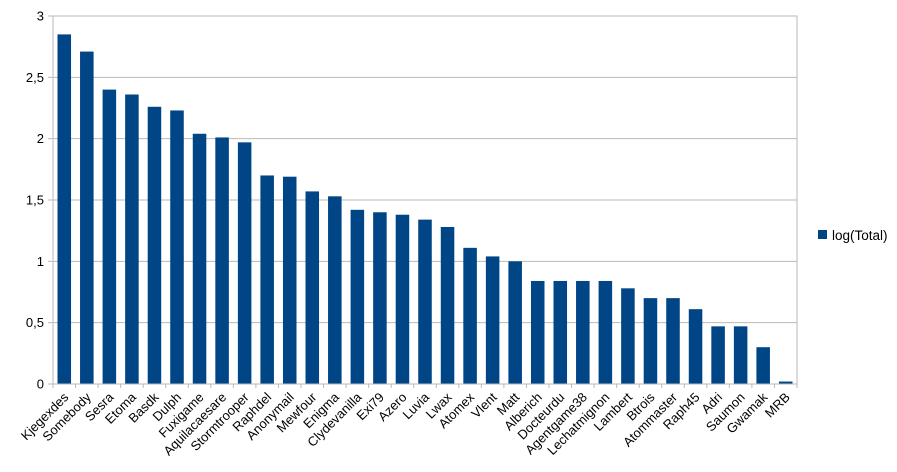 This screenshot has width=897, height=472. I want to click on y-axis-label: 1, so click(40, 261).